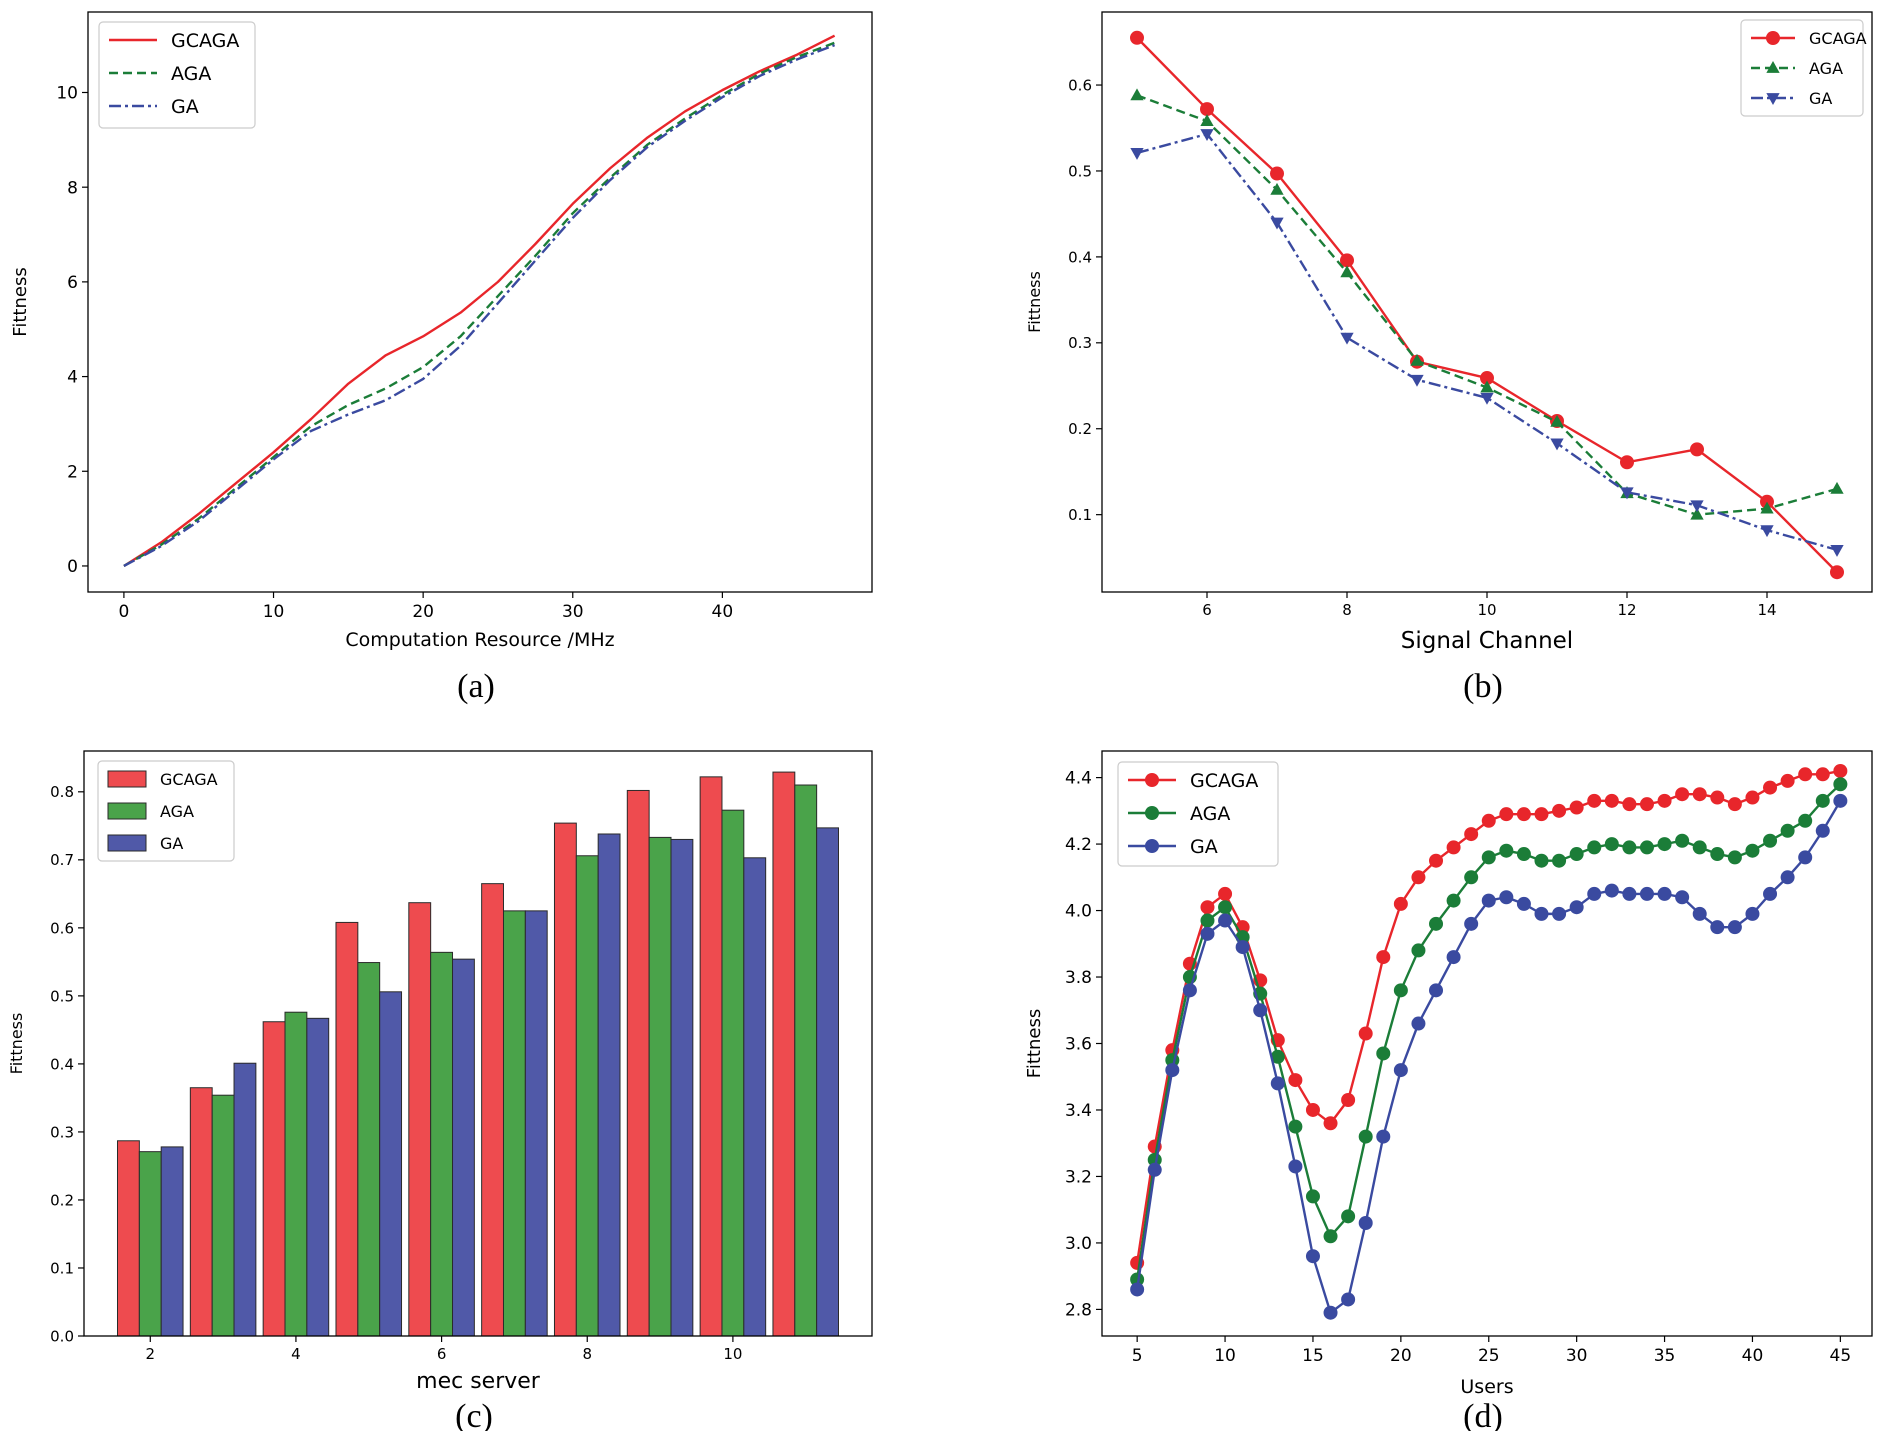 The height and width of the screenshot is (1431, 1900). What do you see at coordinates (1078, 1178) in the screenshot?
I see `y-tick-label: 3.2` at bounding box center [1078, 1178].